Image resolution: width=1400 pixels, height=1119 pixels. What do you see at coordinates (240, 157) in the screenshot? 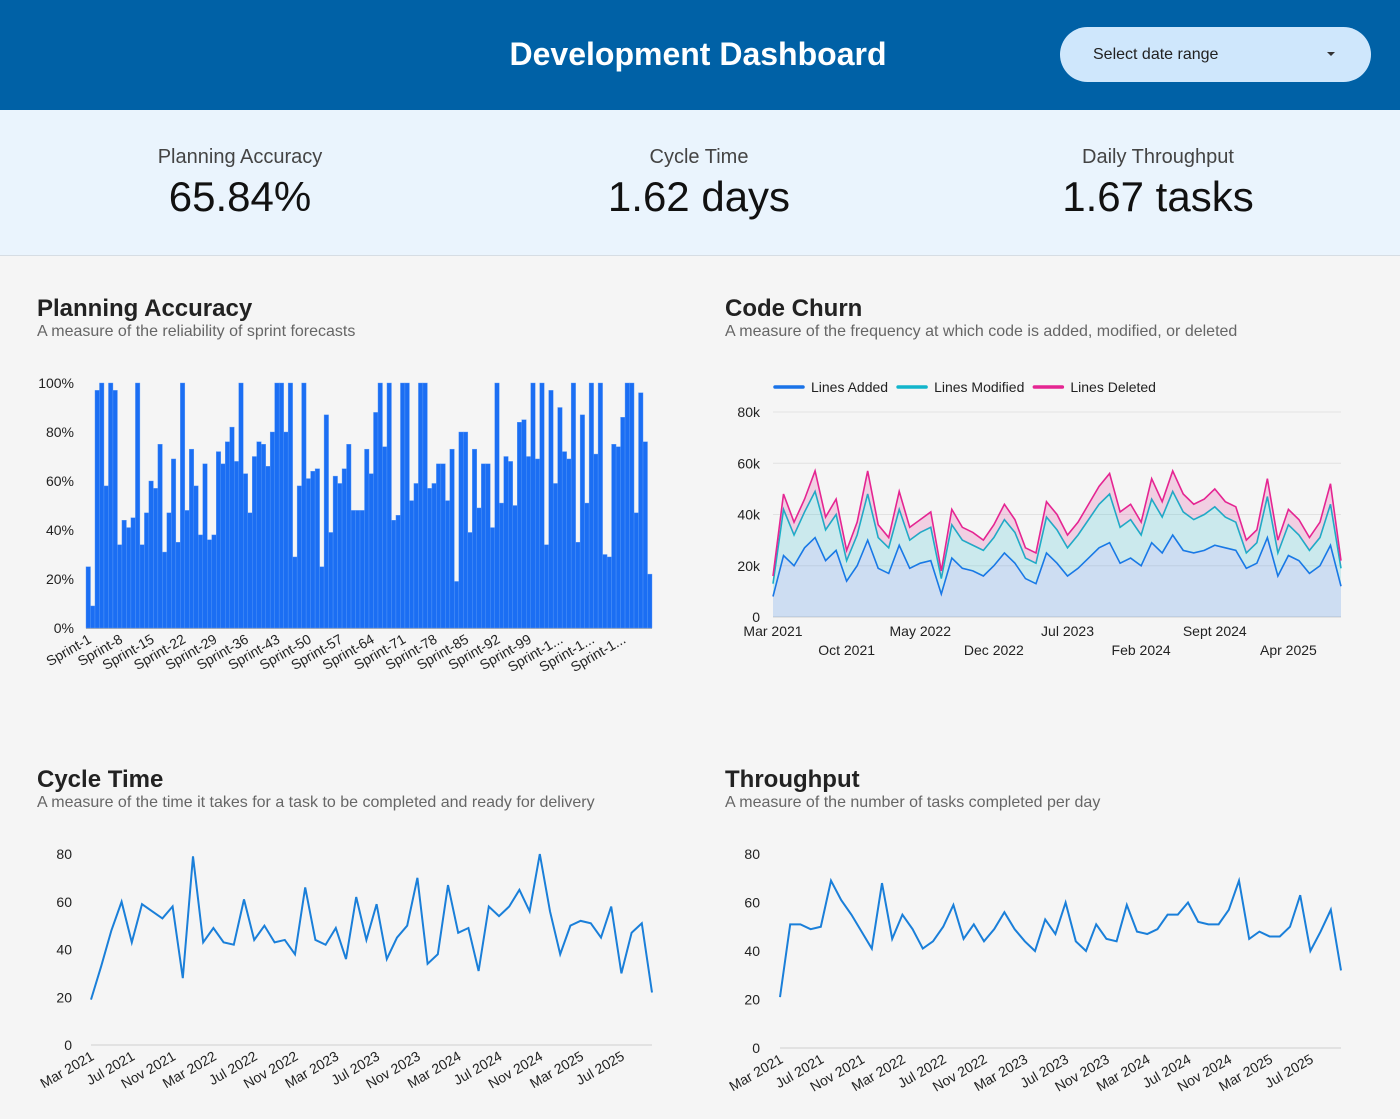
I see `kpi-label: Planning Accuracy` at bounding box center [240, 157].